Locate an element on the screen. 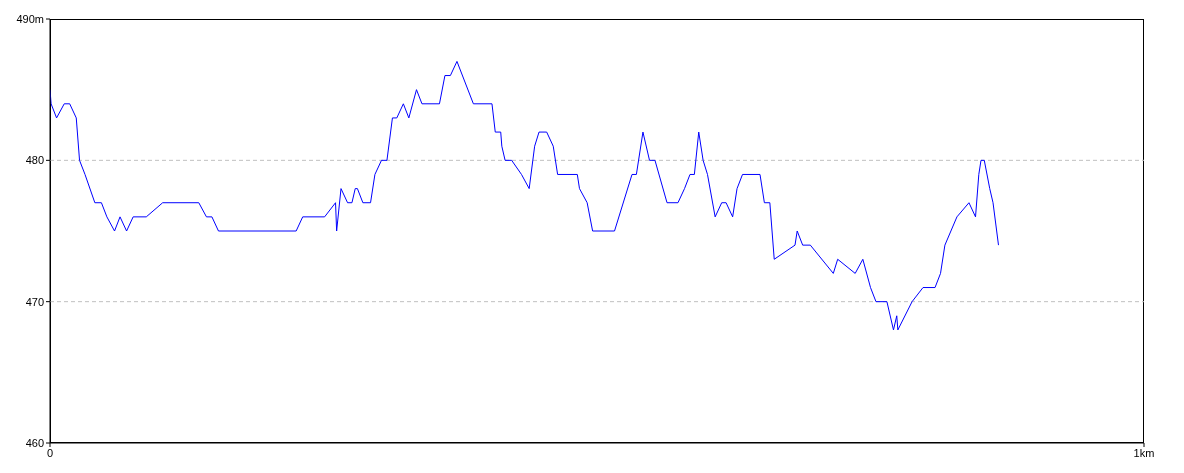 Image resolution: width=1184 pixels, height=473 pixels. y-tick-label: 480 is located at coordinates (34, 160).